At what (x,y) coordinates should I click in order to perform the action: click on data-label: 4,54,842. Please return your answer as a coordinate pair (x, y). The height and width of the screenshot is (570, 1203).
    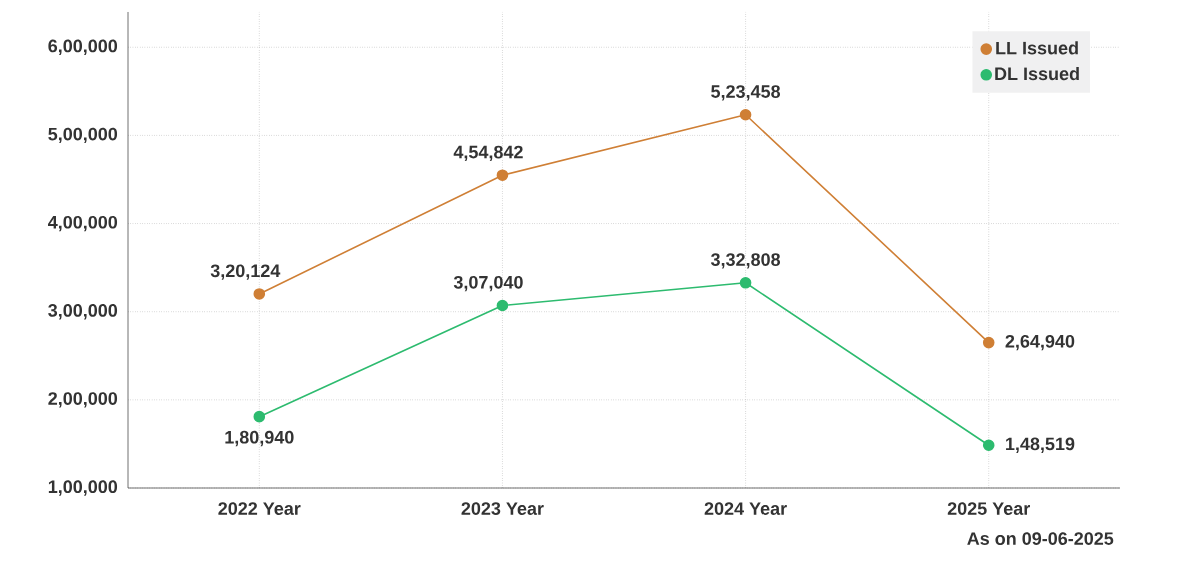
    Looking at the image, I should click on (488, 153).